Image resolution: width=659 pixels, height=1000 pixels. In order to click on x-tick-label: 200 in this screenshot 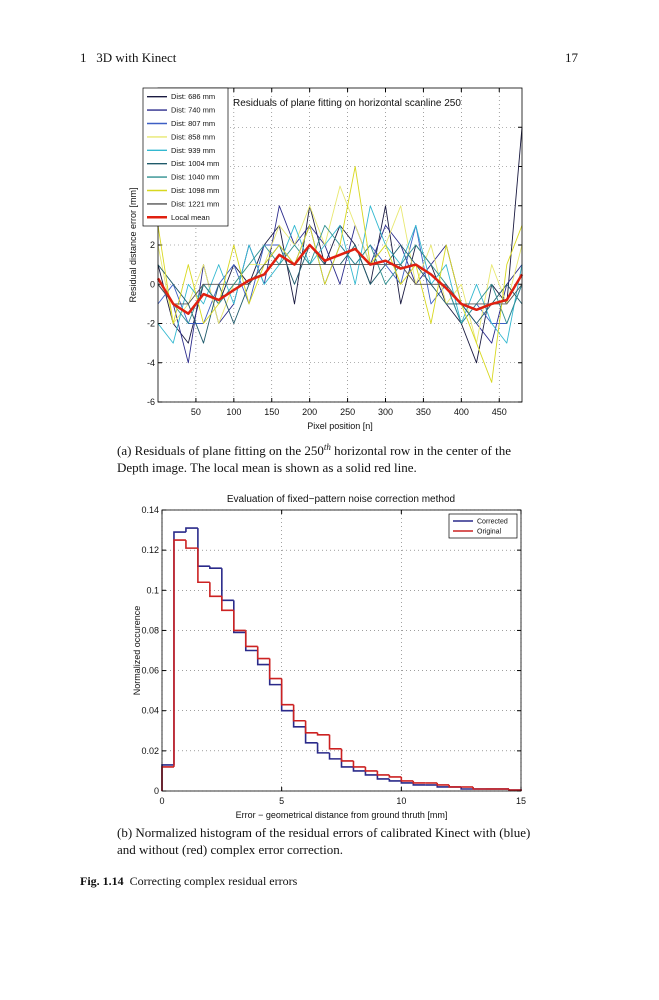, I will do `click(309, 412)`.